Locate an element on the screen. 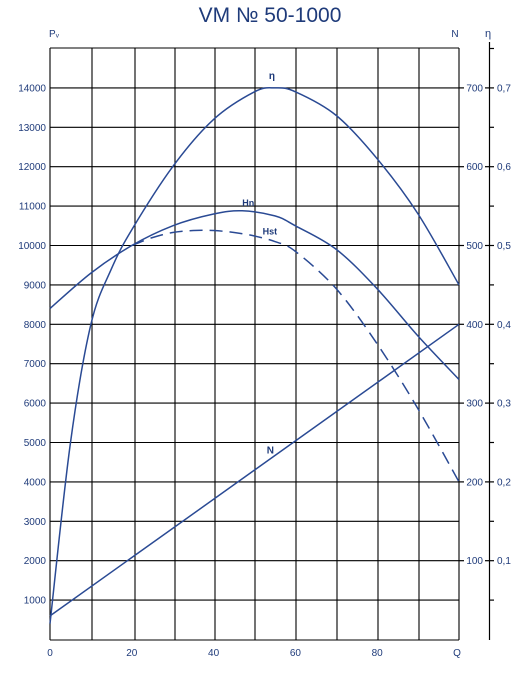 This screenshot has width=525, height=674. y-tick-label-2: 3000 is located at coordinates (35, 522).